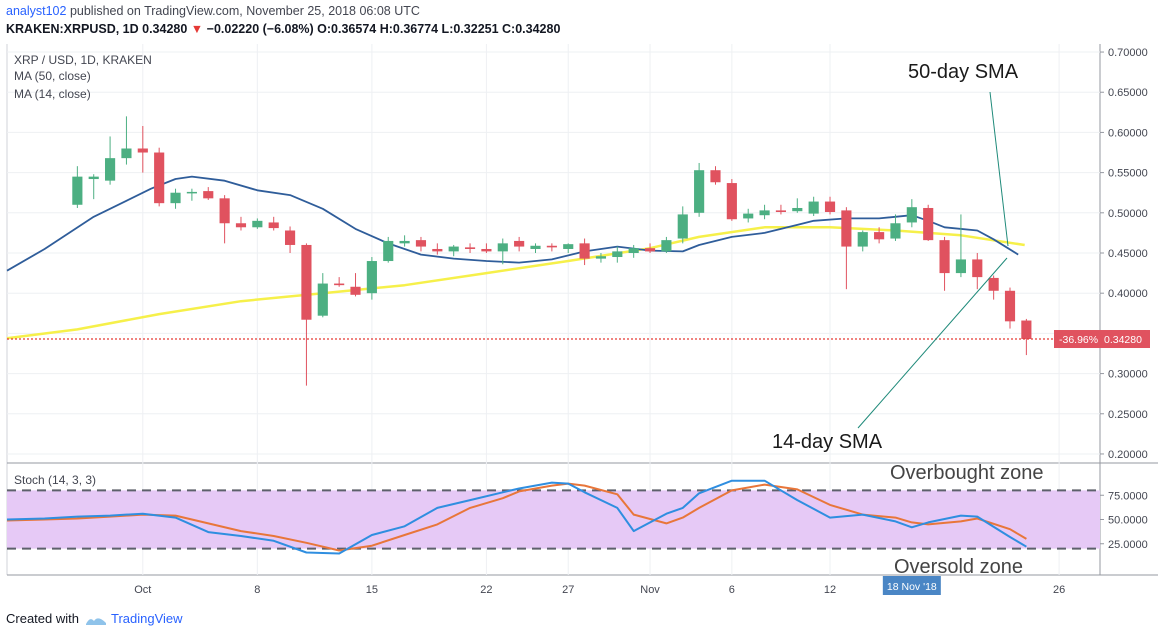 This screenshot has height=637, width=1158. Describe the element at coordinates (999, 169) in the screenshot. I see `sma50-pointer` at that location.